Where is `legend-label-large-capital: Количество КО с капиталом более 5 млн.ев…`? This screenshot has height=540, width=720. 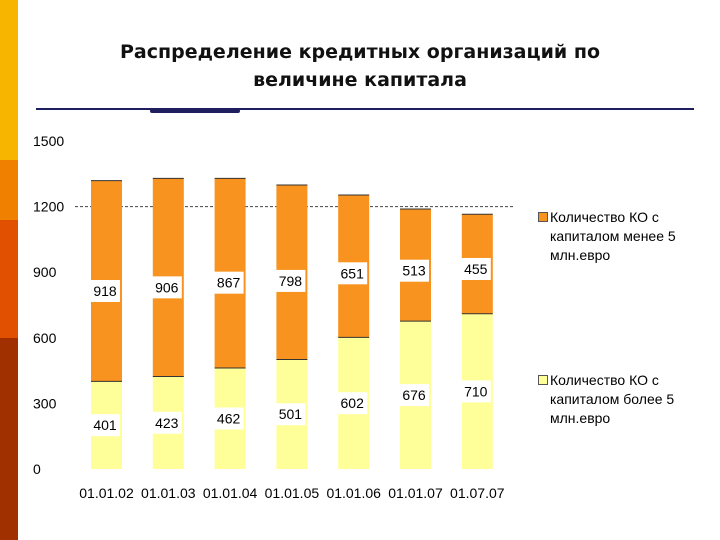
legend-label-large-capital: Количество КО с капиталом более 5 млн.ев… is located at coordinates (612, 399).